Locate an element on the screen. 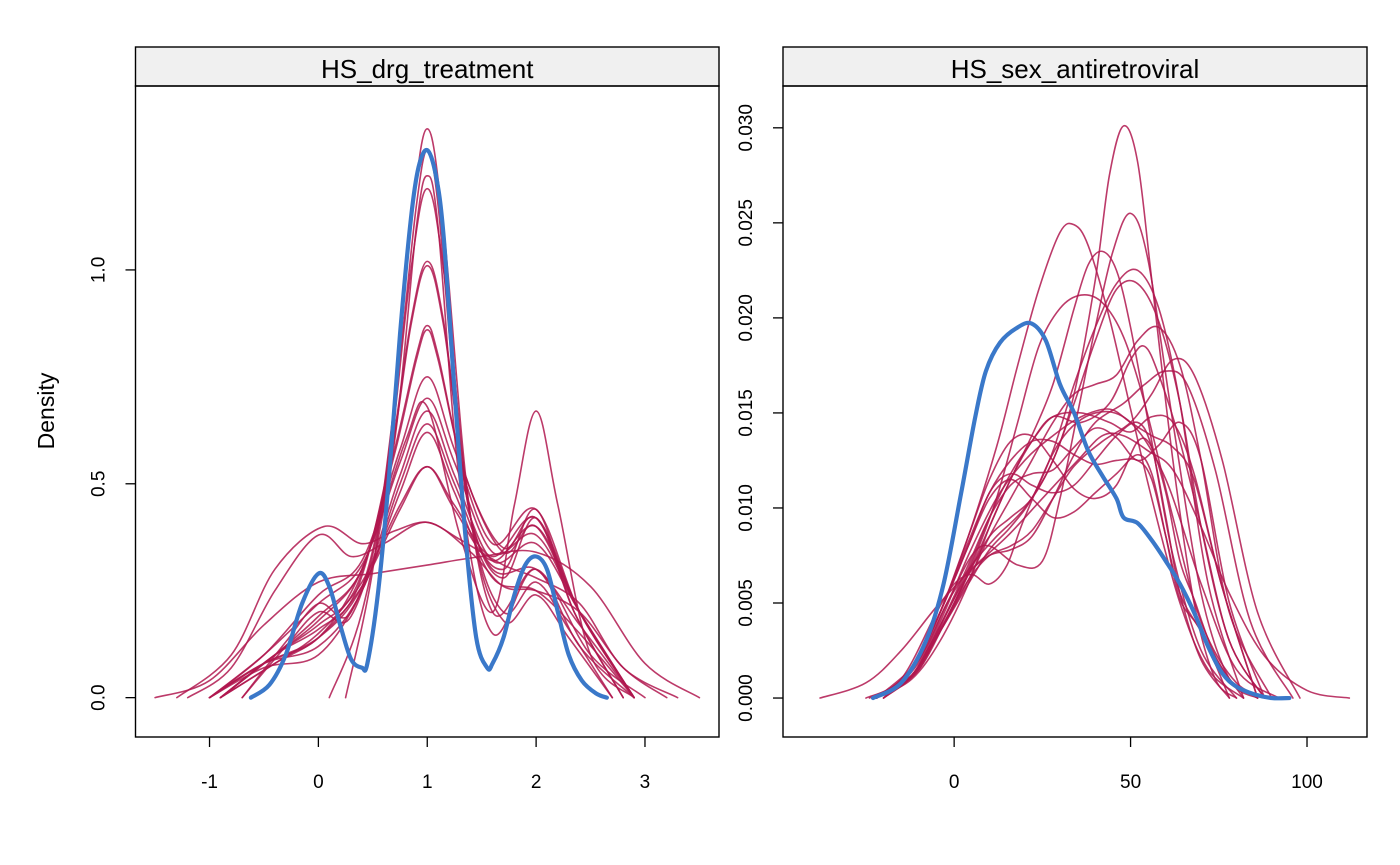 The width and height of the screenshot is (1400, 865). y-tick-label: 0.030 is located at coordinates (746, 128).